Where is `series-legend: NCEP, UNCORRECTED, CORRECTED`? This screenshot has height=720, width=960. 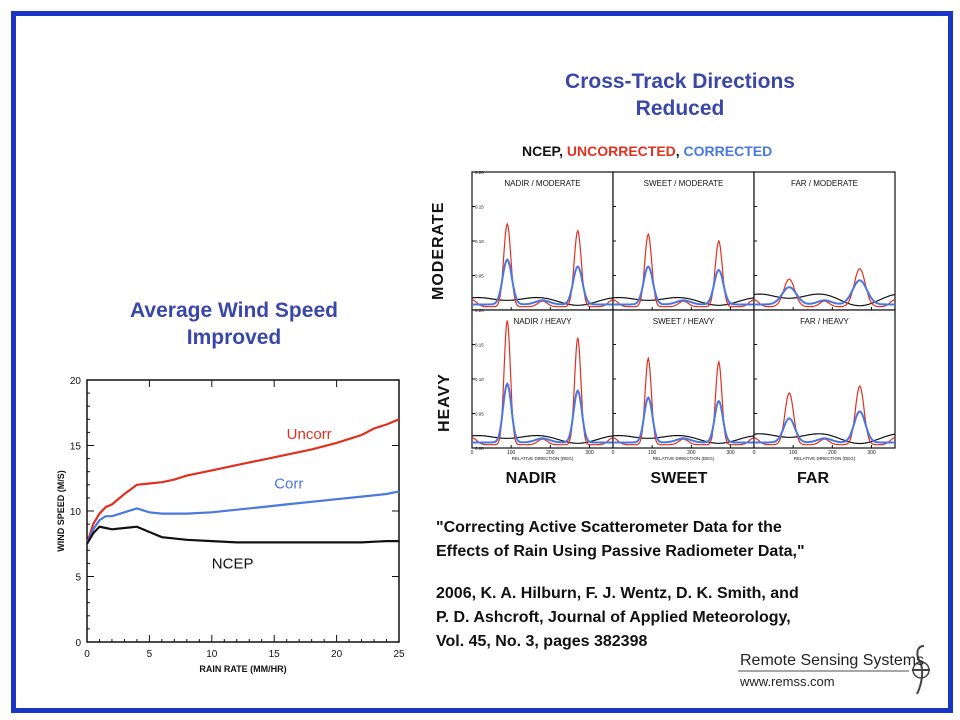 series-legend: NCEP, UNCORRECTED, CORRECTED is located at coordinates (692, 151).